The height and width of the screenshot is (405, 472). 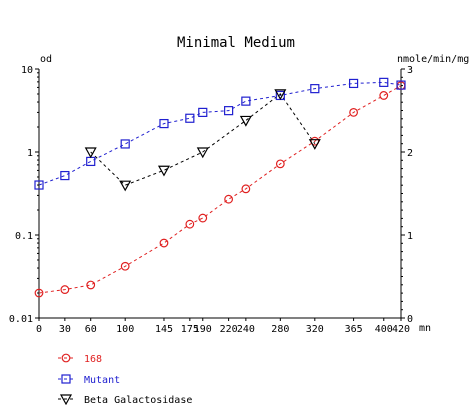 I want to click on legend-marker-mutant, so click(x=66, y=379).